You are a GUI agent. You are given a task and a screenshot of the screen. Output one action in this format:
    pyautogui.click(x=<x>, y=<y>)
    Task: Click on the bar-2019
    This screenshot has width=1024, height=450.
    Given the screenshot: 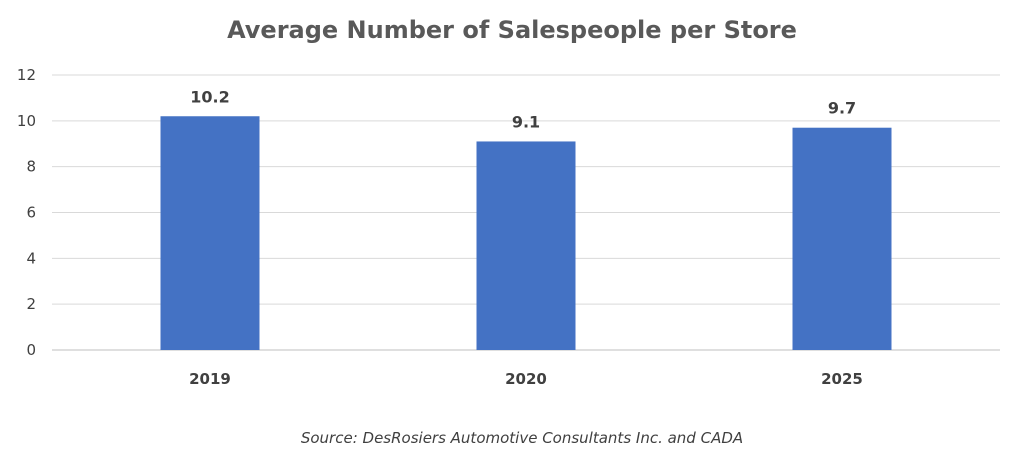 What is the action you would take?
    pyautogui.click(x=210, y=233)
    